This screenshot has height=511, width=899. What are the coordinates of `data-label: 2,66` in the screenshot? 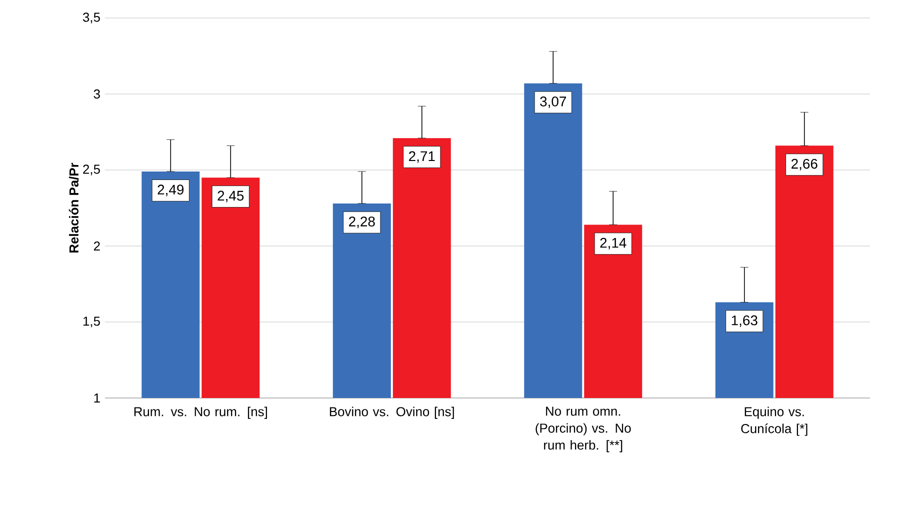 It's located at (805, 164).